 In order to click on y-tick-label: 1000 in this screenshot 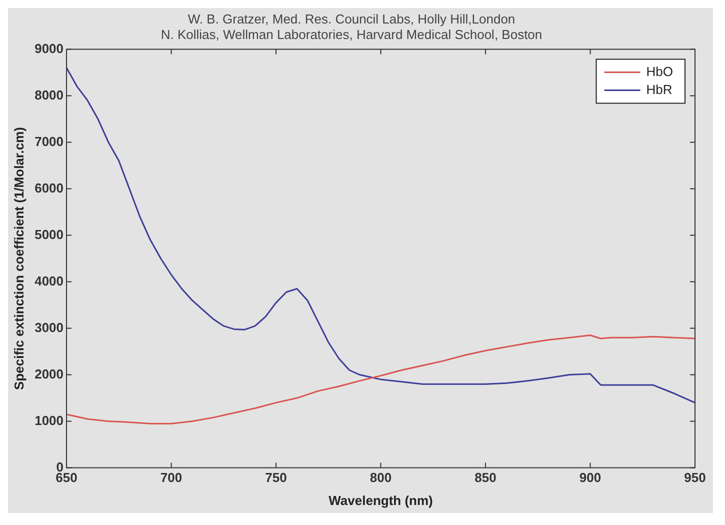, I will do `click(49, 420)`.